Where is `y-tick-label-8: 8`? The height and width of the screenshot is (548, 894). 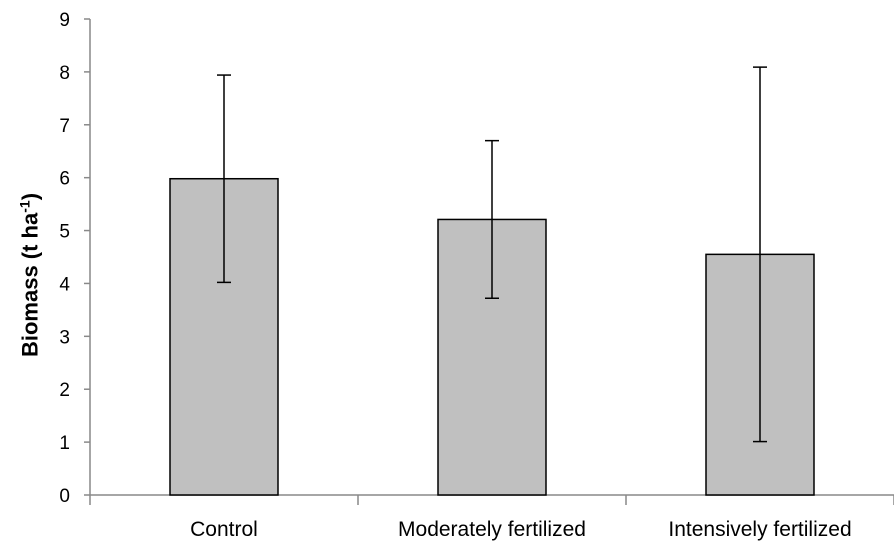
y-tick-label-8: 8 is located at coordinates (64, 73).